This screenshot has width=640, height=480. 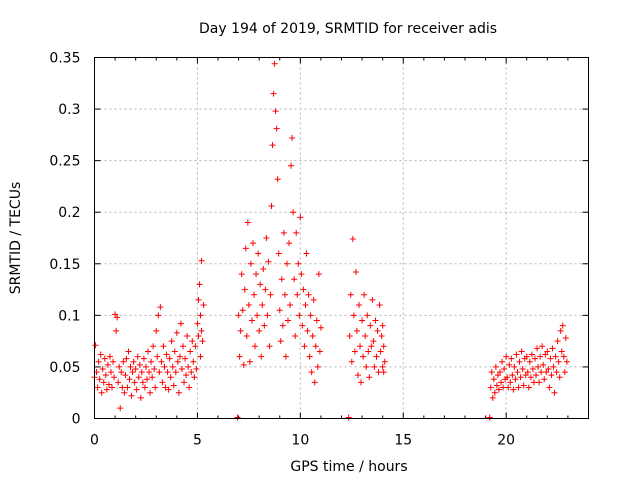 What do you see at coordinates (69, 316) in the screenshot?
I see `y-tick-label: 0.1` at bounding box center [69, 316].